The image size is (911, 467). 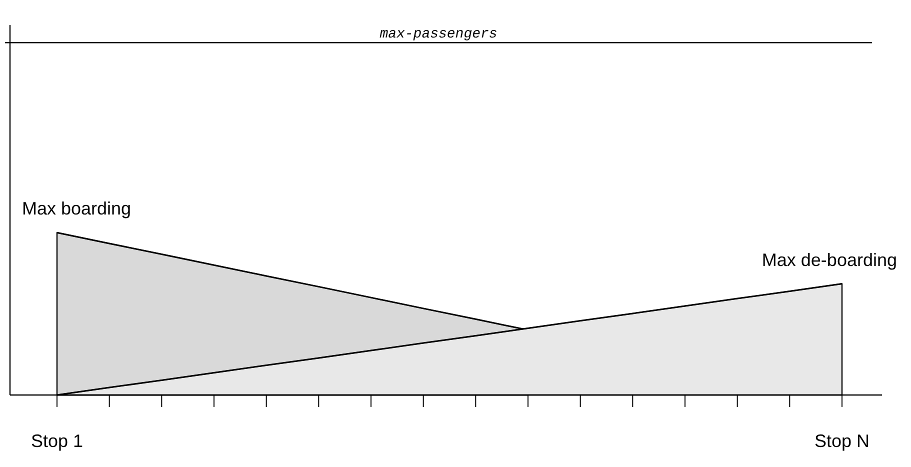 What do you see at coordinates (842, 441) in the screenshot?
I see `x-tick-label: Stop N` at bounding box center [842, 441].